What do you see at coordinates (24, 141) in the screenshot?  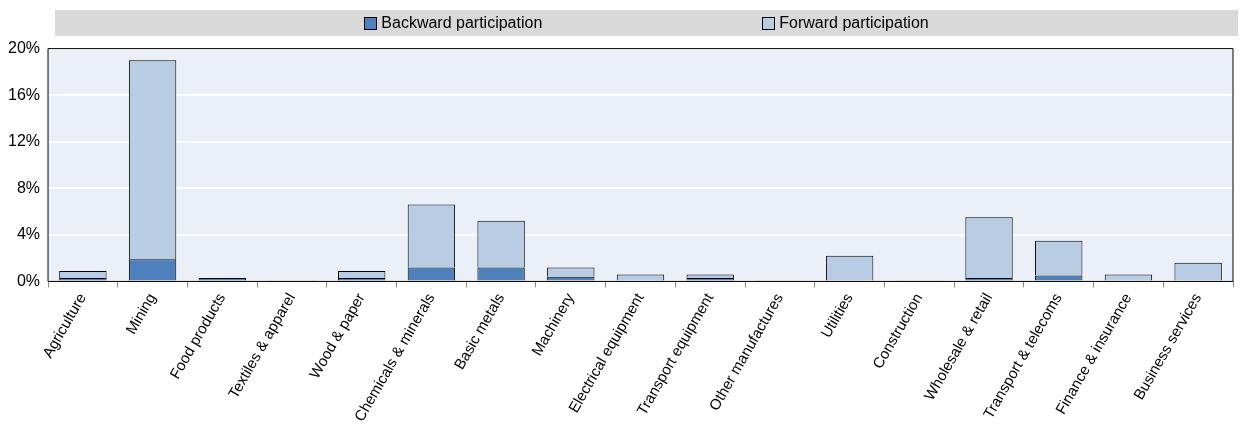 I see `y-tick-label: 12%` at bounding box center [24, 141].